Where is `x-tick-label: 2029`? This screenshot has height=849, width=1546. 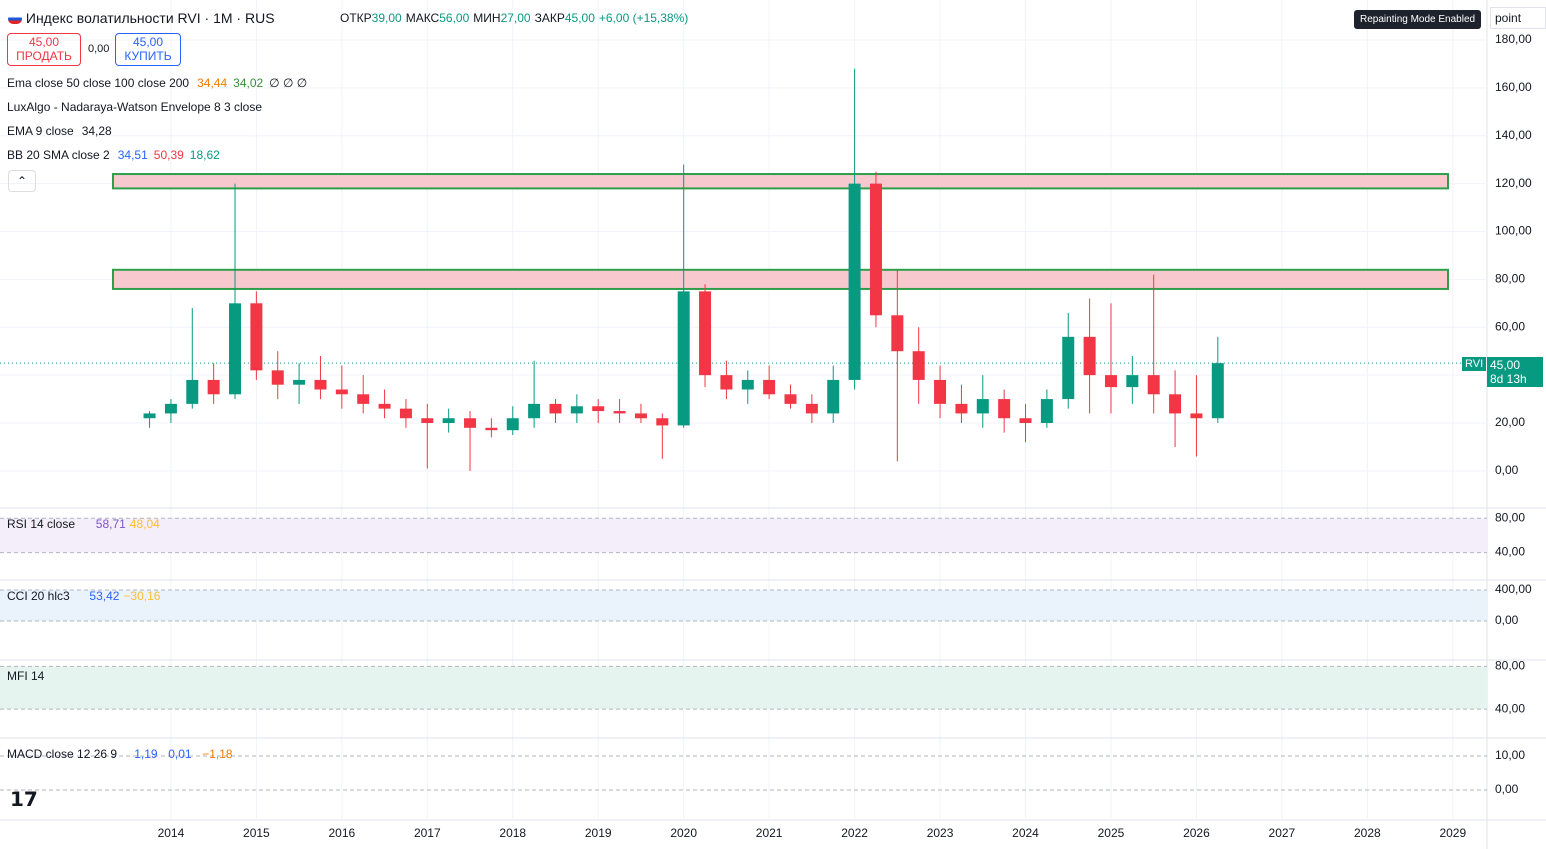 x-tick-label: 2029 is located at coordinates (1452, 833).